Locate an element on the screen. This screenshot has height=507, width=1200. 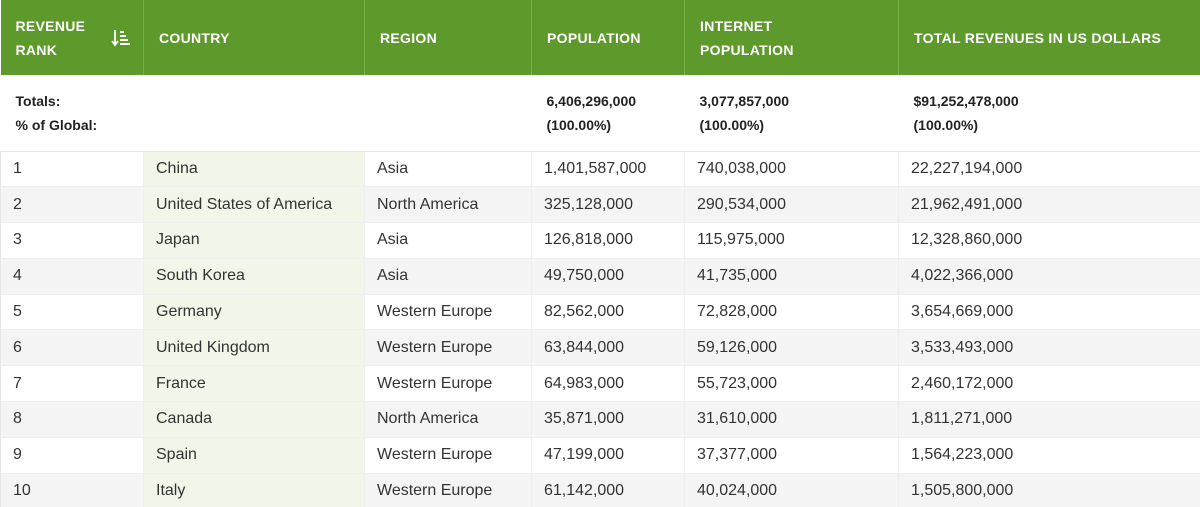
rank-cell: 8 is located at coordinates (72, 419).